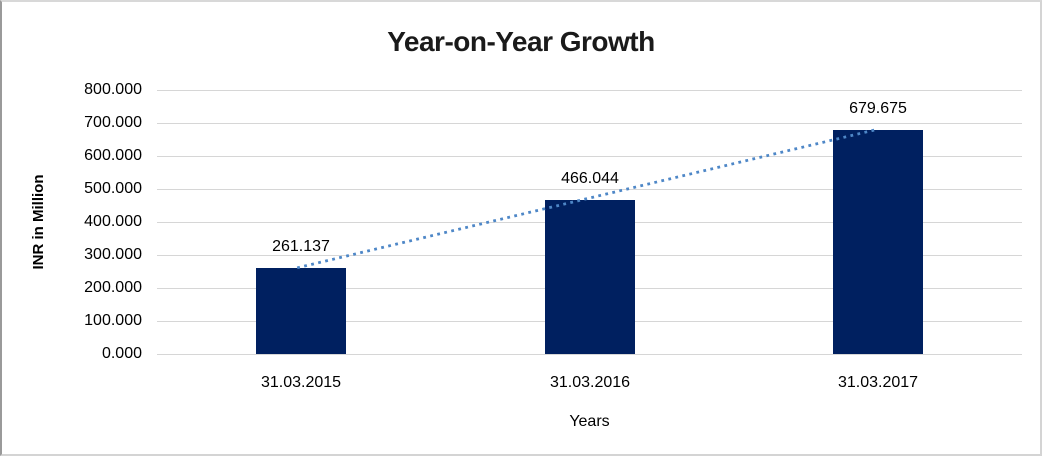  Describe the element at coordinates (301, 382) in the screenshot. I see `x-axis-tick-label: 31.03.2015` at that location.